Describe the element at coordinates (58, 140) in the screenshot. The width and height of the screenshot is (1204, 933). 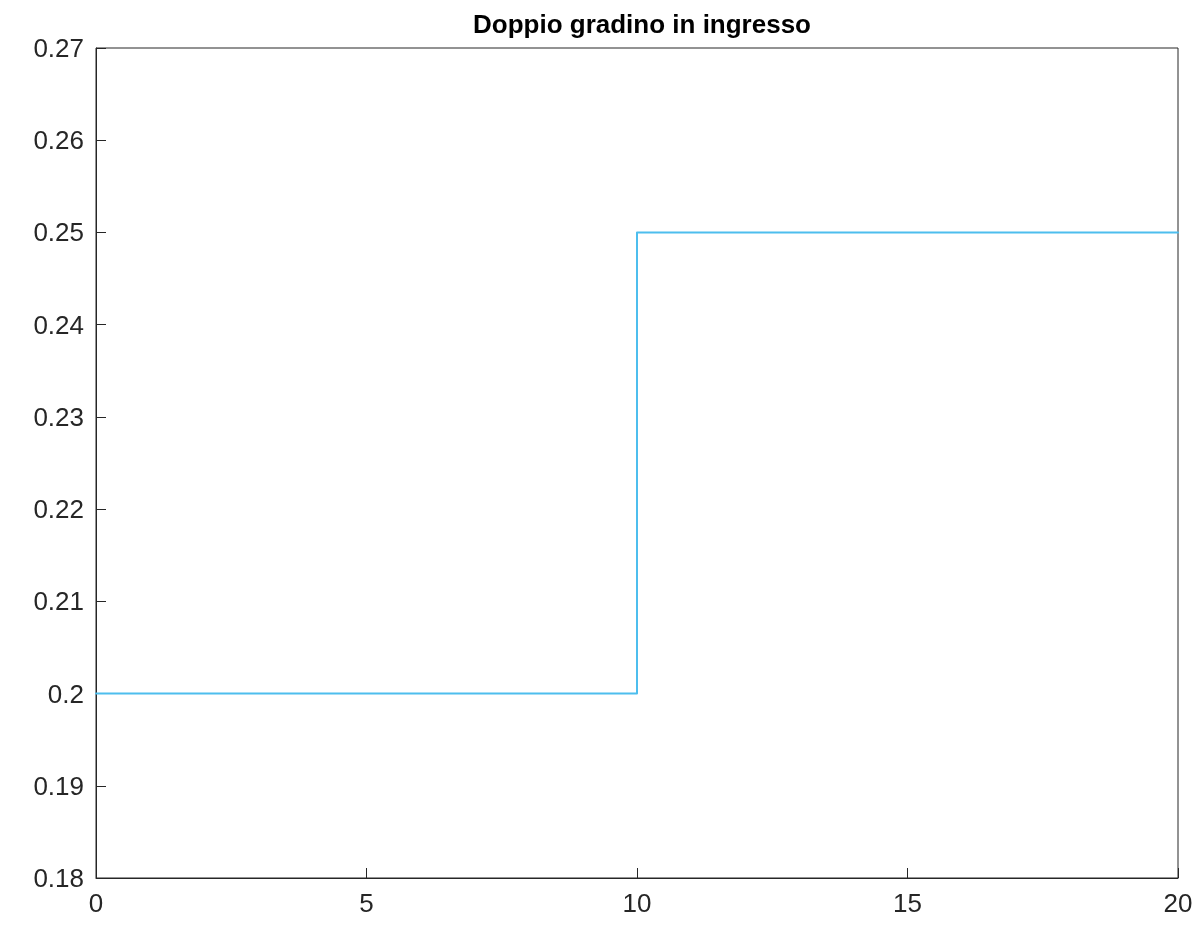
I see `y-tick-label: 0.26` at that location.